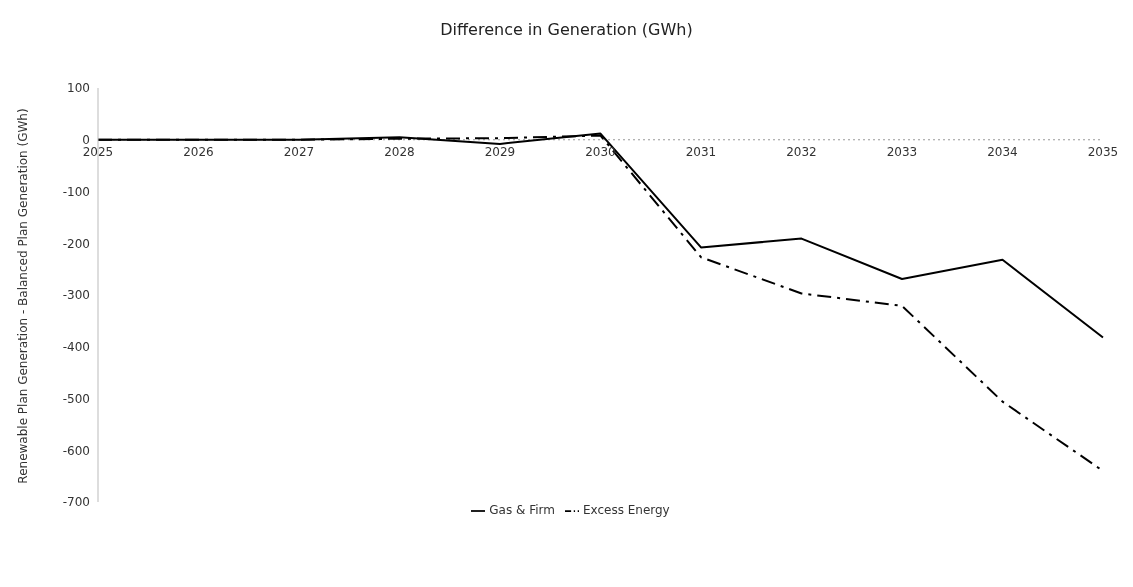 This screenshot has width=1133, height=587. Describe the element at coordinates (500, 151) in the screenshot. I see `x-tick-label: 2029` at that location.